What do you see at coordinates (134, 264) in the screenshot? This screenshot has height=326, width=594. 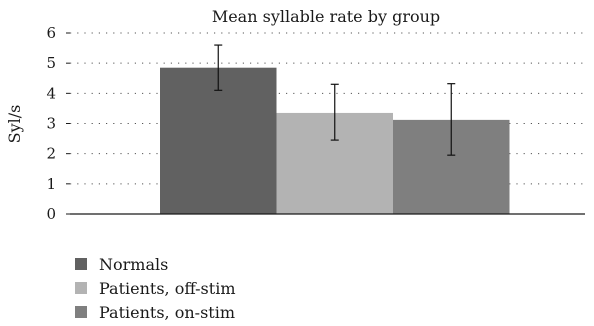 I see `legend-label: Normals` at bounding box center [134, 264].